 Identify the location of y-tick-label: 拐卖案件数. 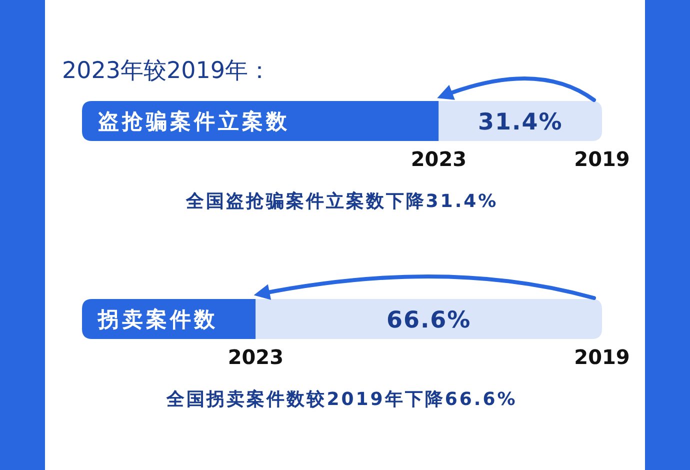
(157, 320).